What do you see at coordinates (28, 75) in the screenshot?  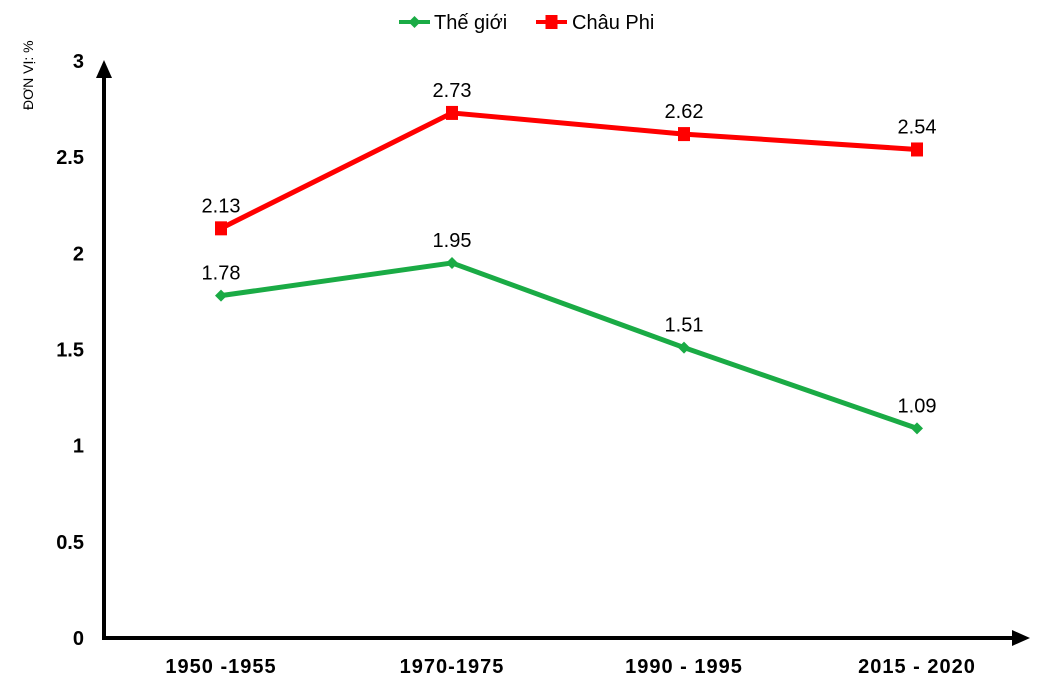 I see `y-axis-unit-label: ĐƠN VỊ: %` at bounding box center [28, 75].